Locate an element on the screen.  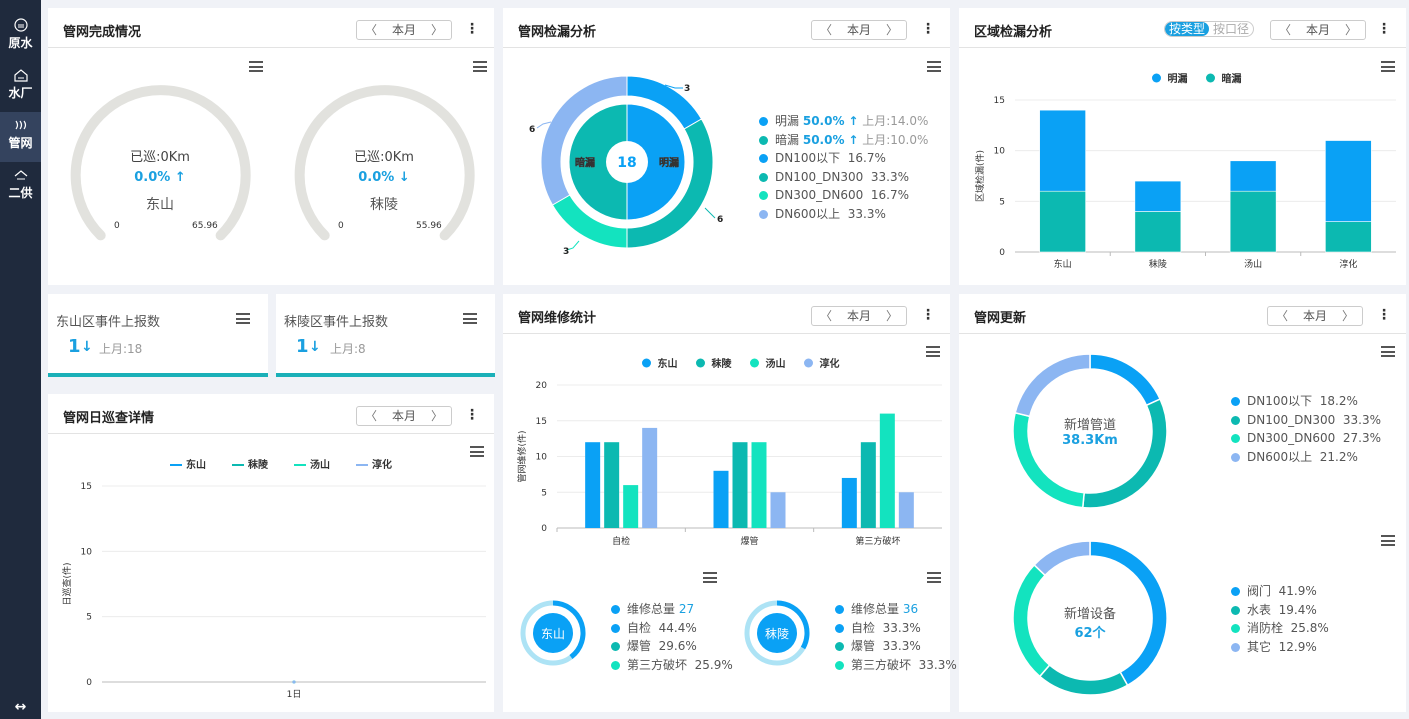
legend-item: 暗漏 50.0% ↑ 上月:10.0% is located at coordinates (843, 140).